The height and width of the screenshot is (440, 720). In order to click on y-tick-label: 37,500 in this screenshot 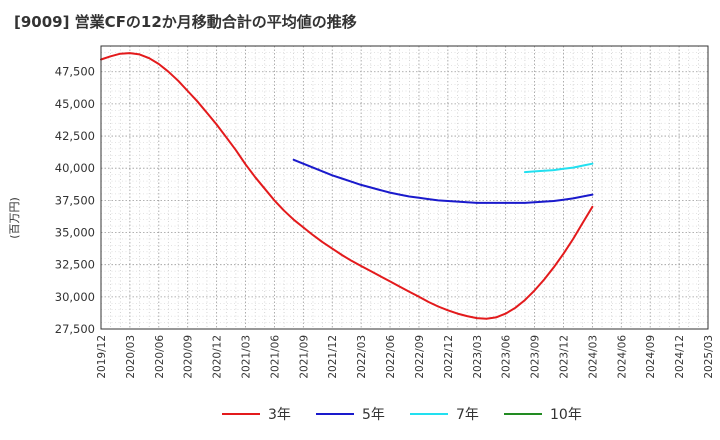, I will do `click(75, 200)`.